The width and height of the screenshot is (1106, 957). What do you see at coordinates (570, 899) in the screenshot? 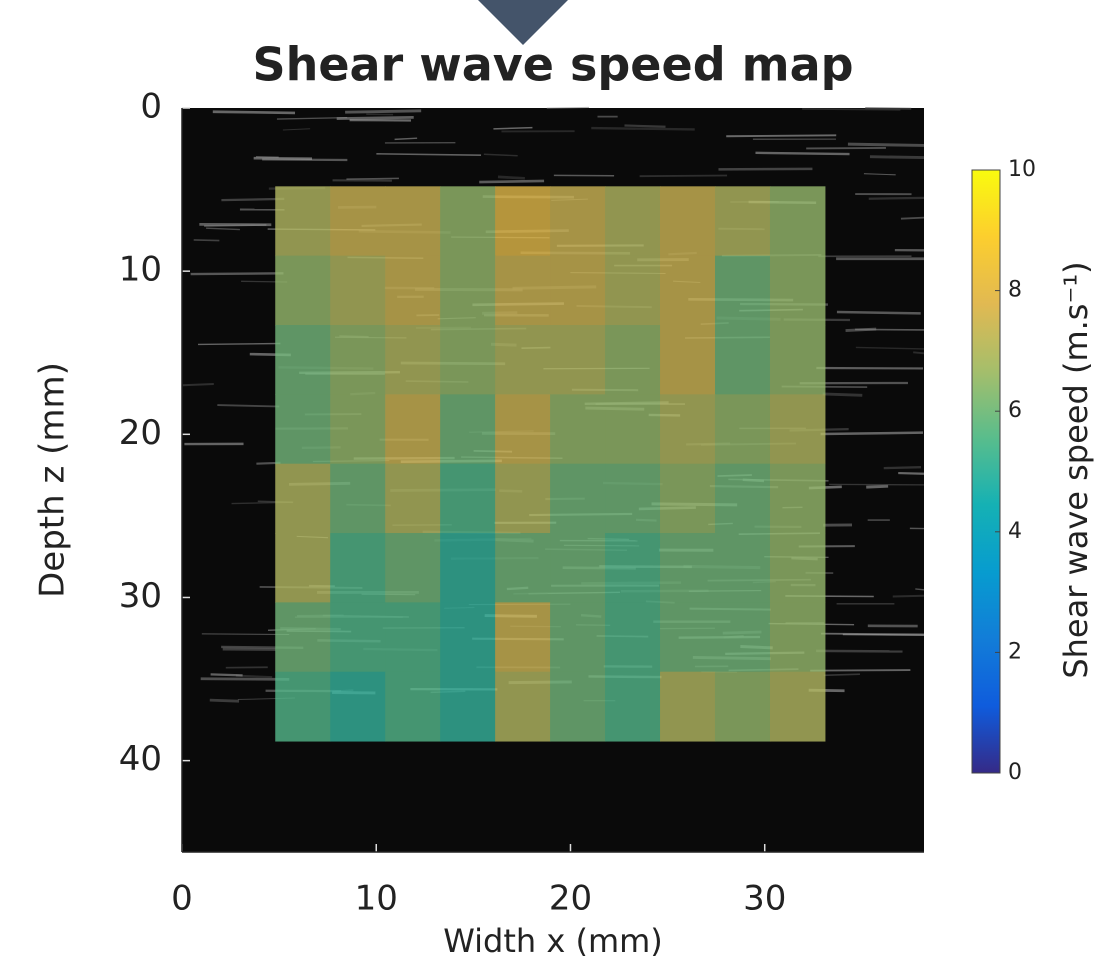
I see `x-tick-label: 20` at bounding box center [570, 899].